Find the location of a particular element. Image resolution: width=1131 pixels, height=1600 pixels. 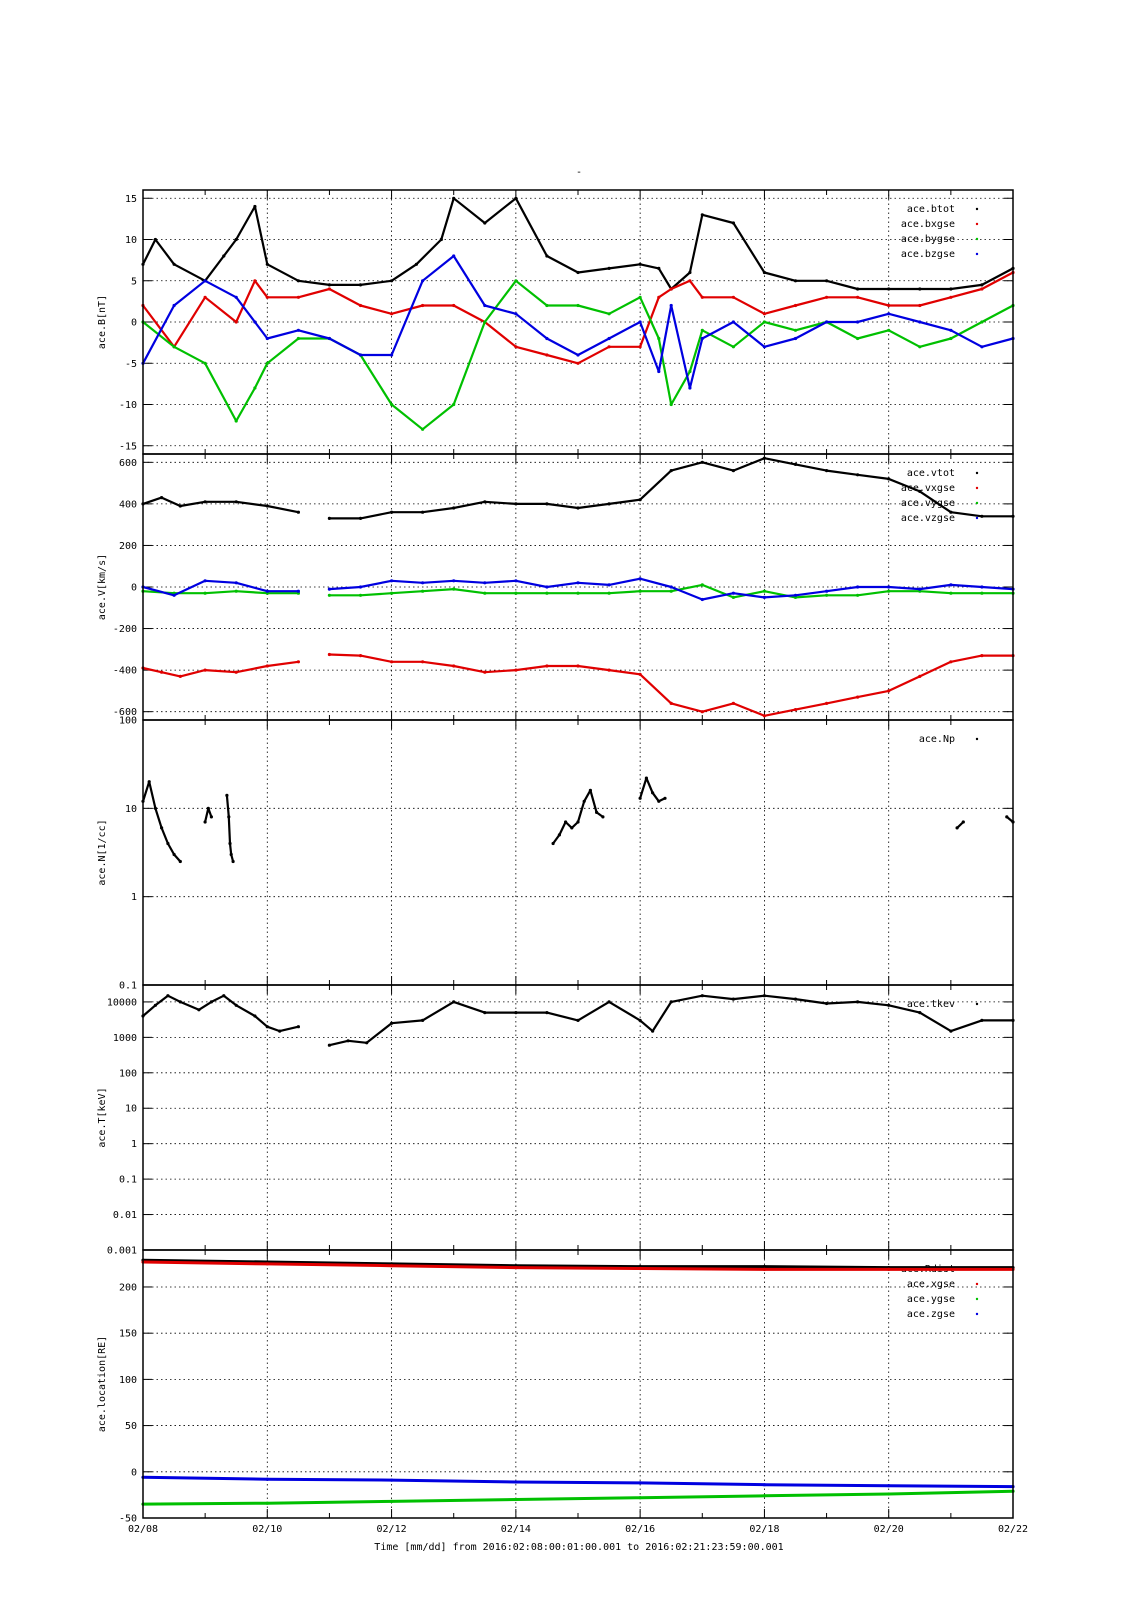

y-tick-label: -50 is located at coordinates (128, 1519).